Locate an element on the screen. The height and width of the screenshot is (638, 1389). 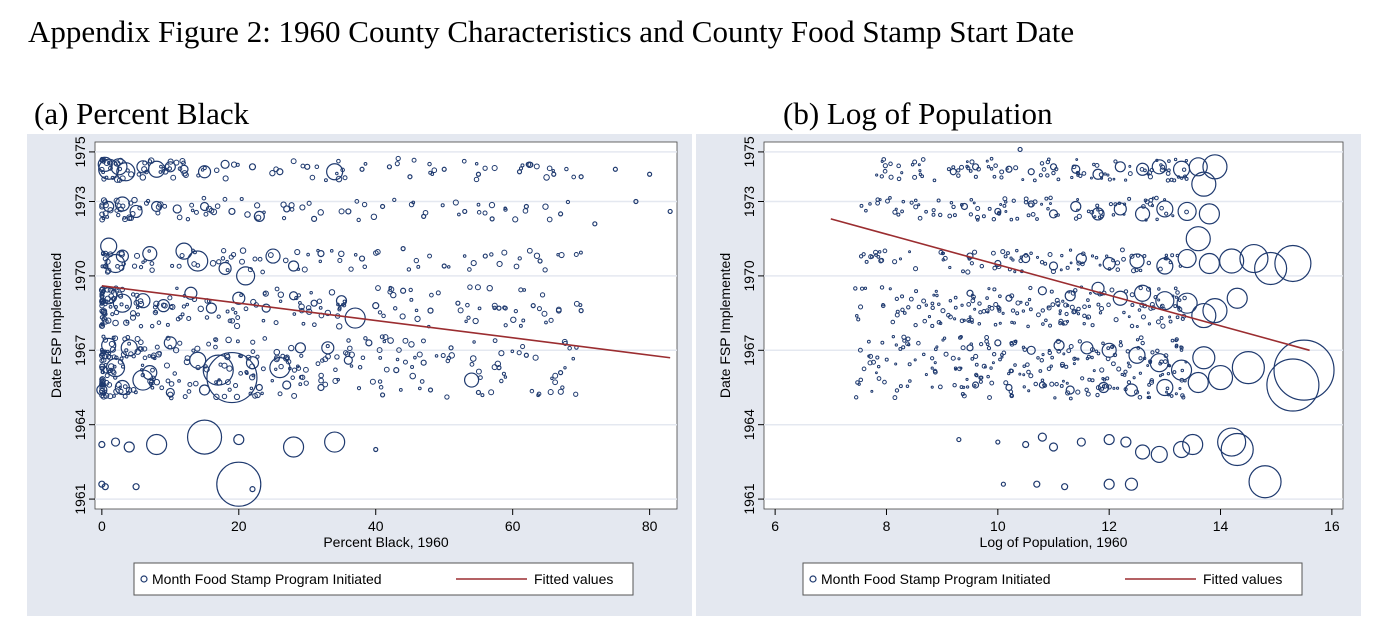
y-tick-label: 1967 is located at coordinates (80, 350).